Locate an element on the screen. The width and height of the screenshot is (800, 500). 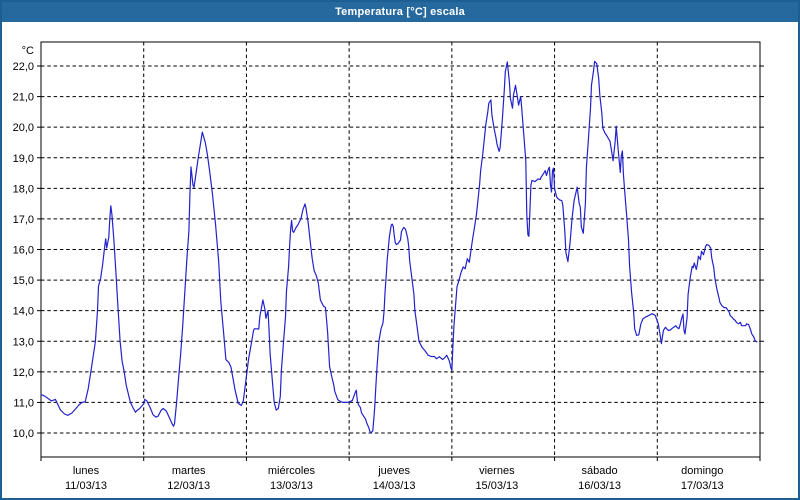
y-tick-label: 19,0 is located at coordinates (23, 159).